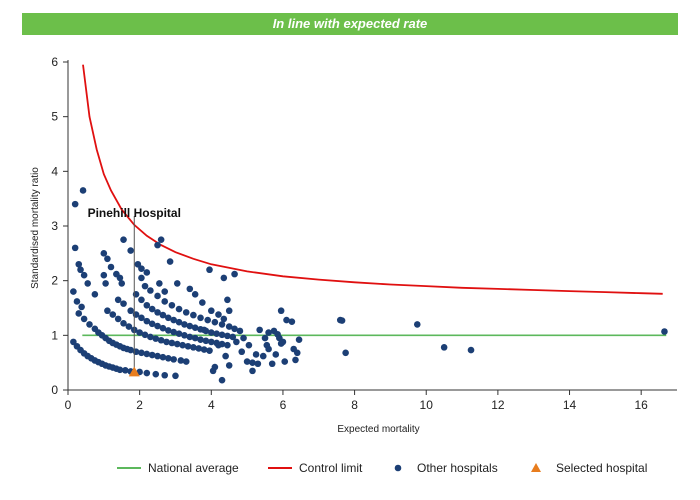 This screenshot has width=700, height=500. I want to click on x-tick-label: 10, so click(427, 405).